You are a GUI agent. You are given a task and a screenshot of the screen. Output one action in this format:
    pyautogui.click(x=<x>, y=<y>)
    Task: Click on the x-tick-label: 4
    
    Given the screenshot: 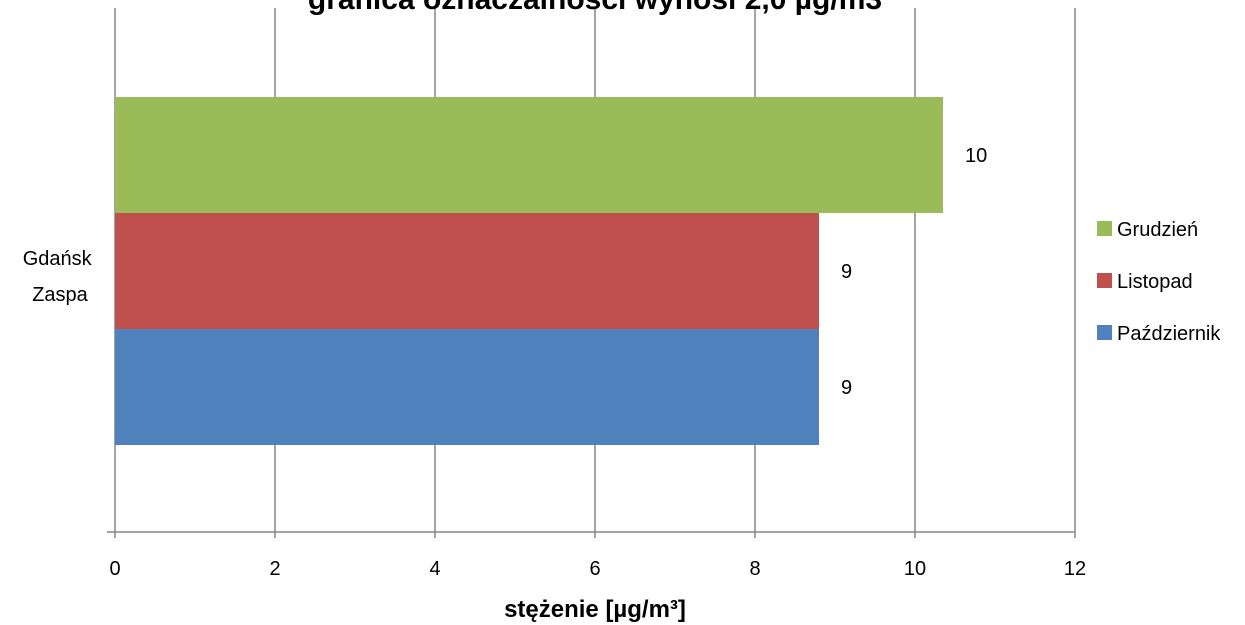 What is the action you would take?
    pyautogui.click(x=434, y=569)
    